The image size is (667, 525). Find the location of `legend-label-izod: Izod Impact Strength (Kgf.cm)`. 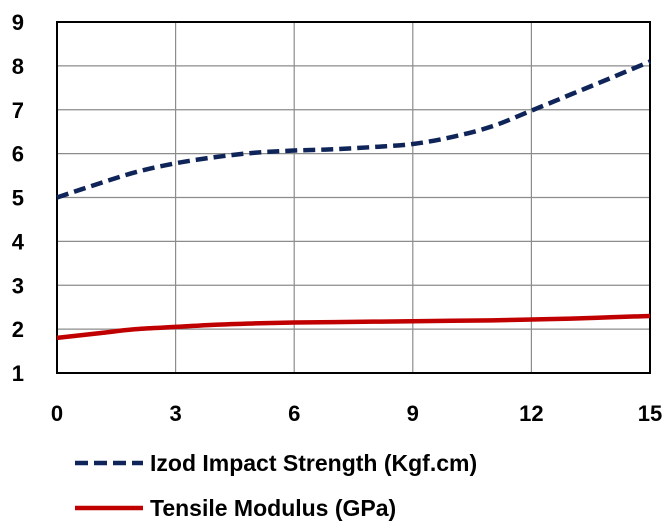

legend-label-izod: Izod Impact Strength (Kgf.cm) is located at coordinates (313, 463).